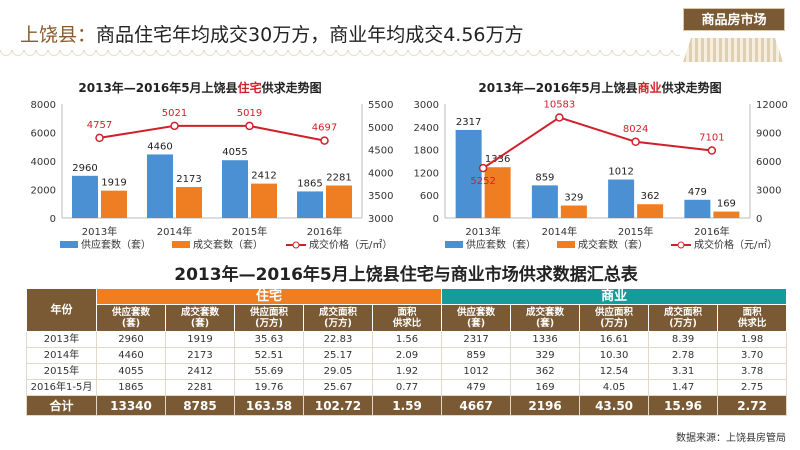 The image size is (800, 450). Describe the element at coordinates (380, 219) in the screenshot. I see `y-right-tick-label: 3000` at that location.